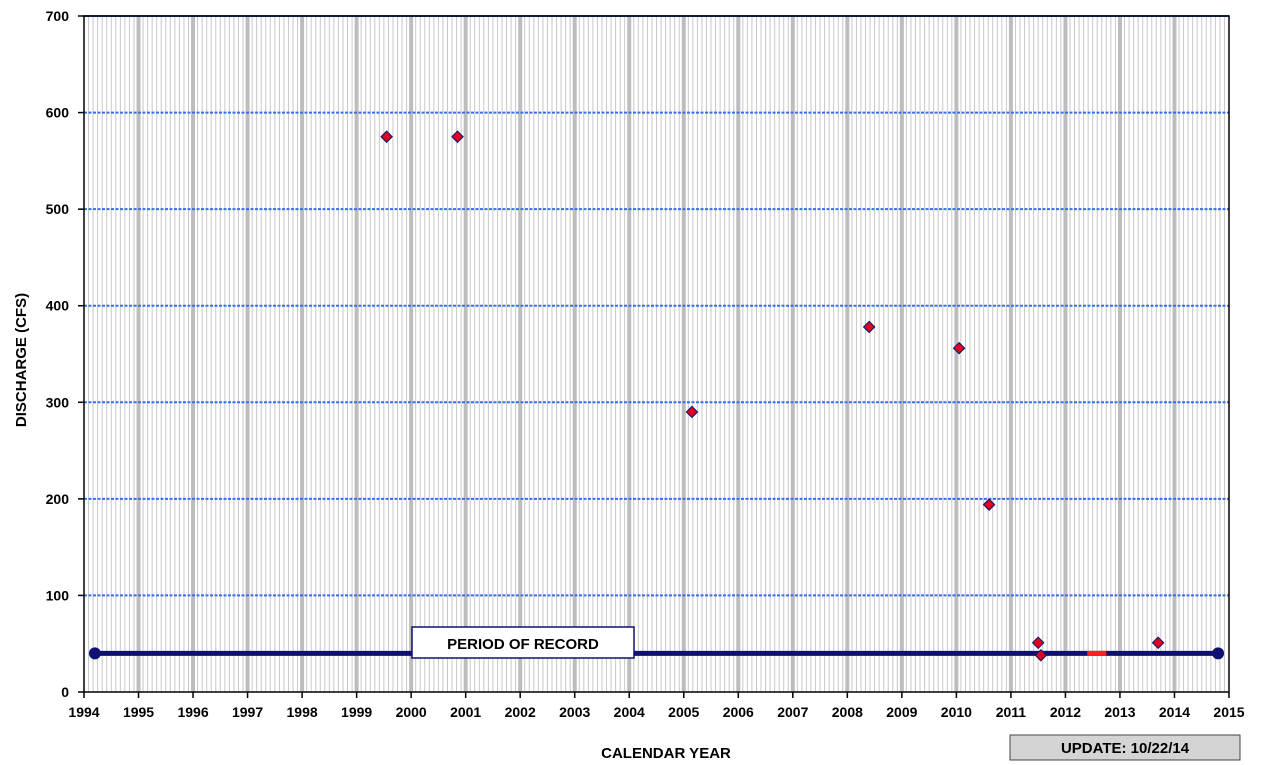  Describe the element at coordinates (956, 712) in the screenshot. I see `x-tick-label: 2010` at that location.